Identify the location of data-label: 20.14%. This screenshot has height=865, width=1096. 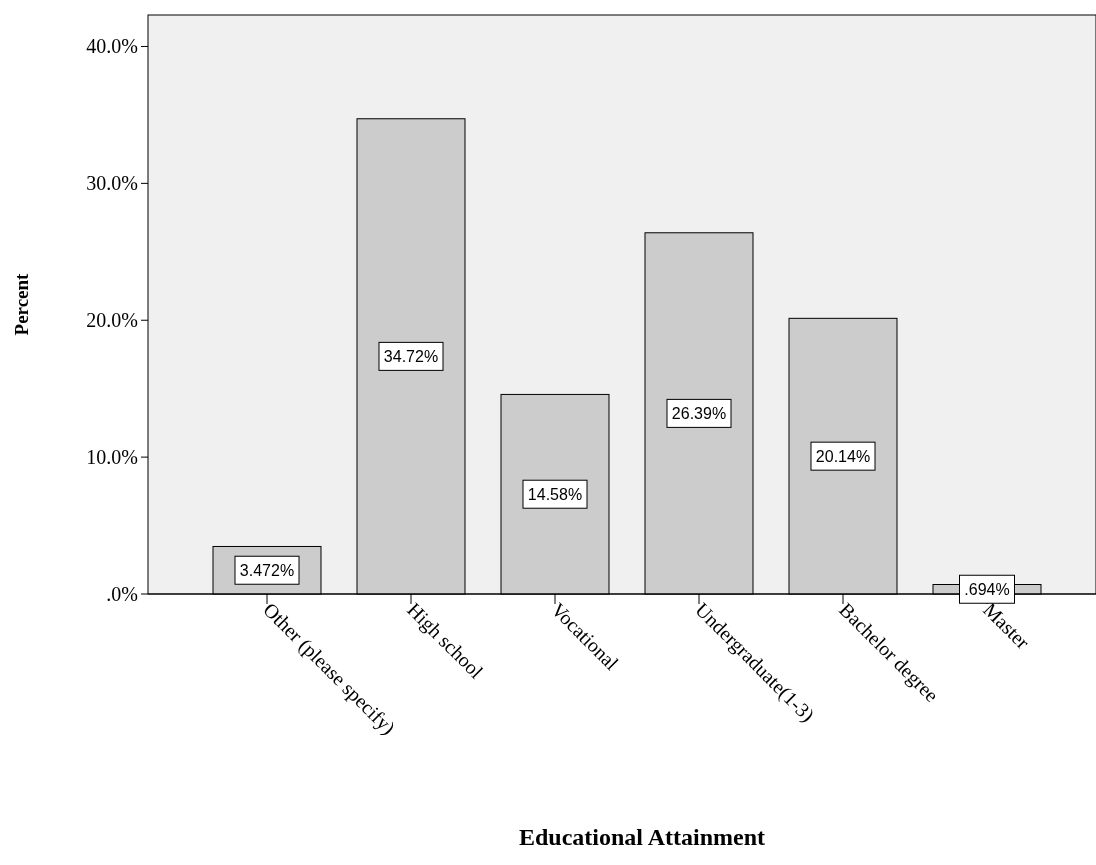
(843, 456).